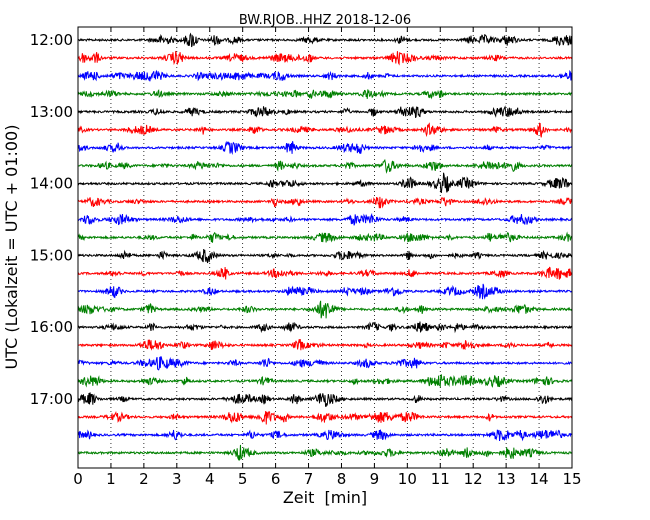  I want to click on x-tick-label: 8, so click(342, 479).